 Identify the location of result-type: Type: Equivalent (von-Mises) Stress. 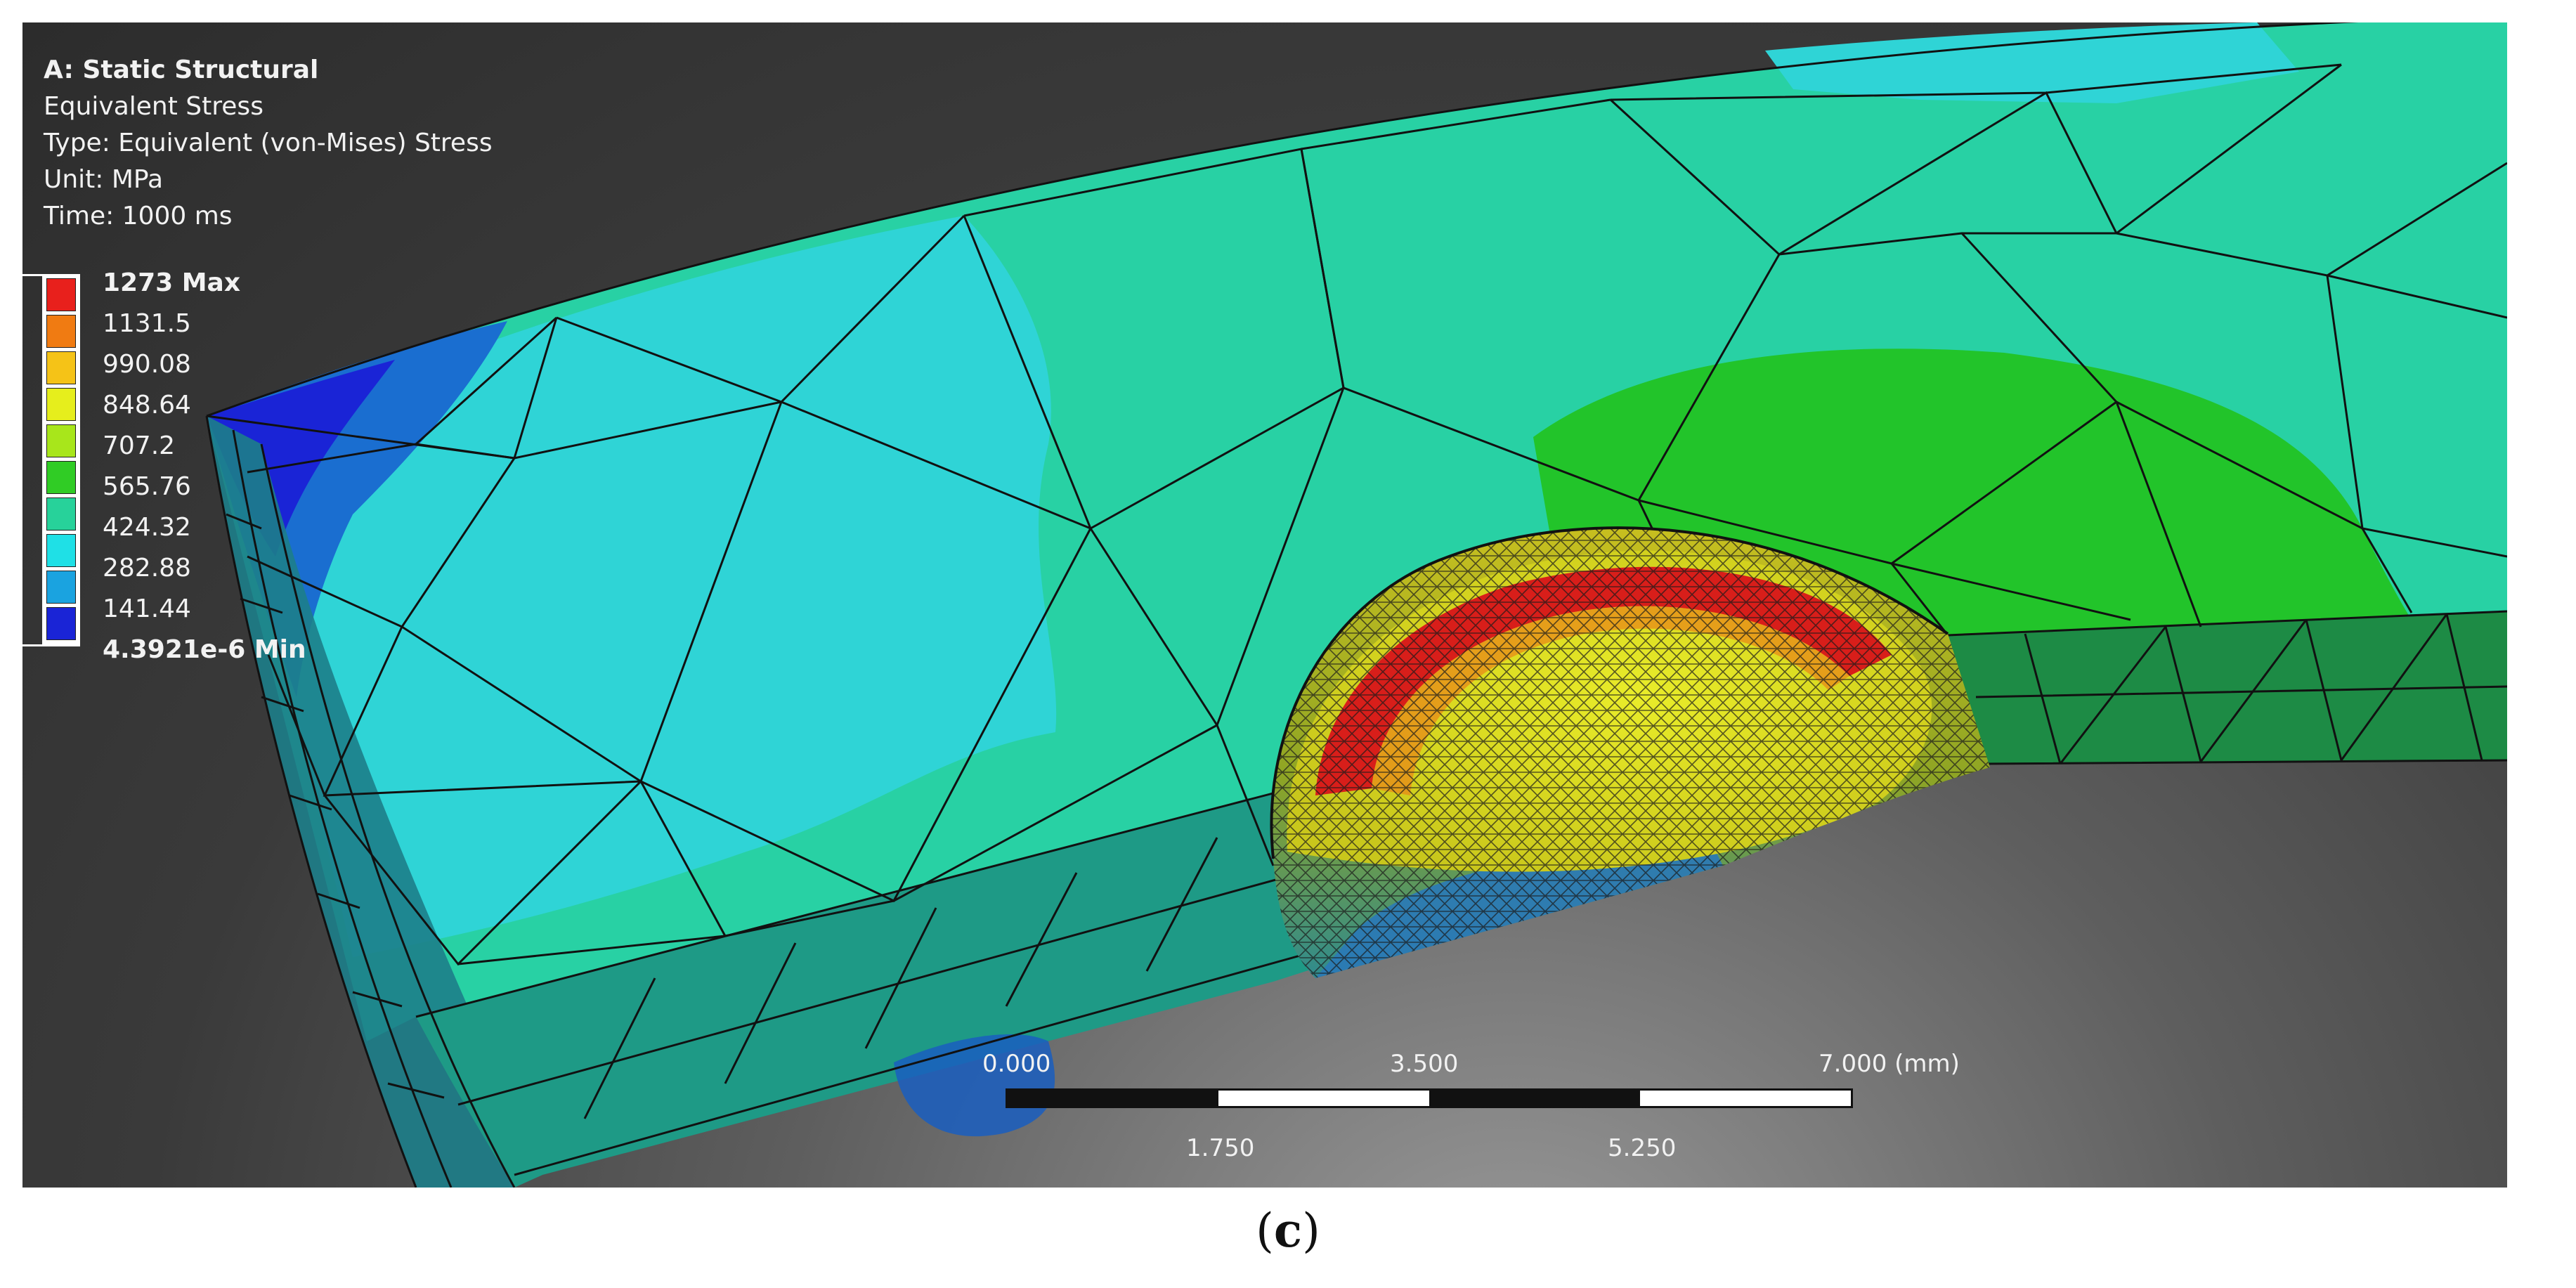
(268, 143).